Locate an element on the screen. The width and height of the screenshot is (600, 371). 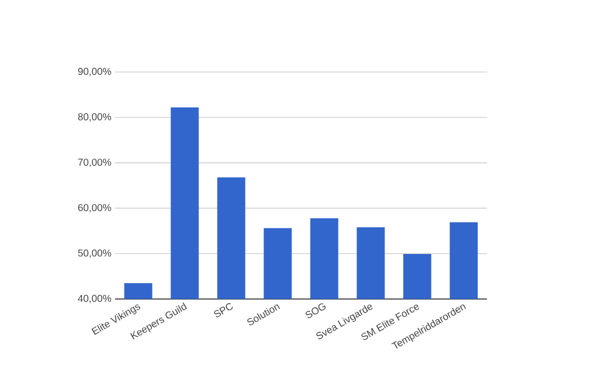
y-tick-label: 70,00% is located at coordinates (95, 162).